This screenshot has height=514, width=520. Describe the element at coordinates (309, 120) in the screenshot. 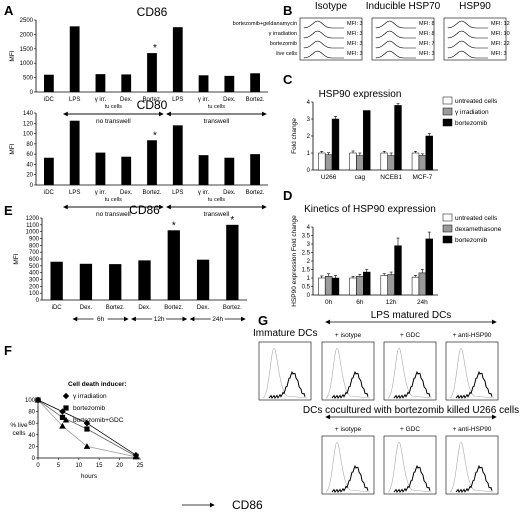

I see `y-tick-label: 3` at that location.